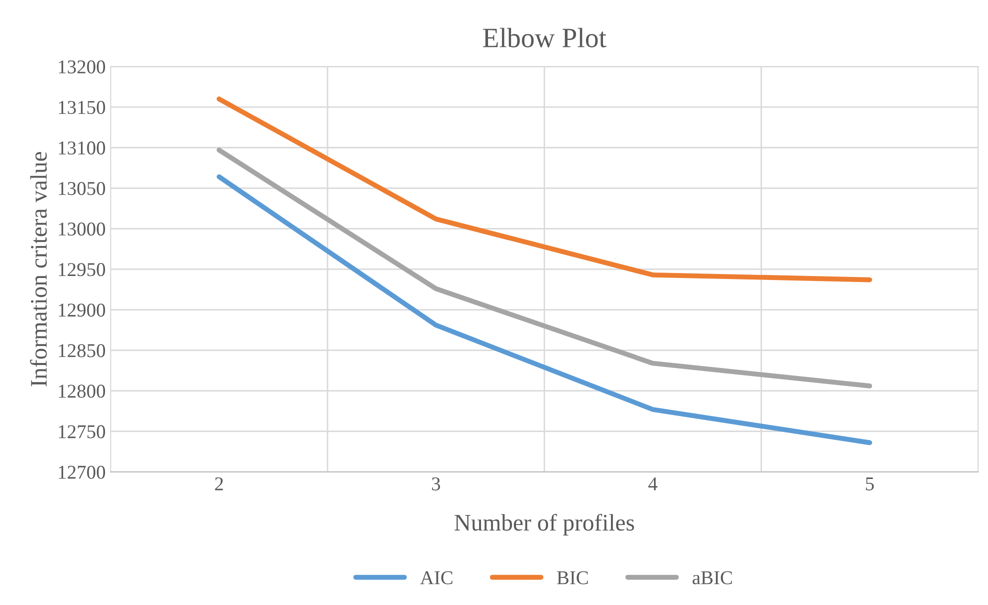  Describe the element at coordinates (572, 577) in the screenshot. I see `legend-label: BIC` at that location.